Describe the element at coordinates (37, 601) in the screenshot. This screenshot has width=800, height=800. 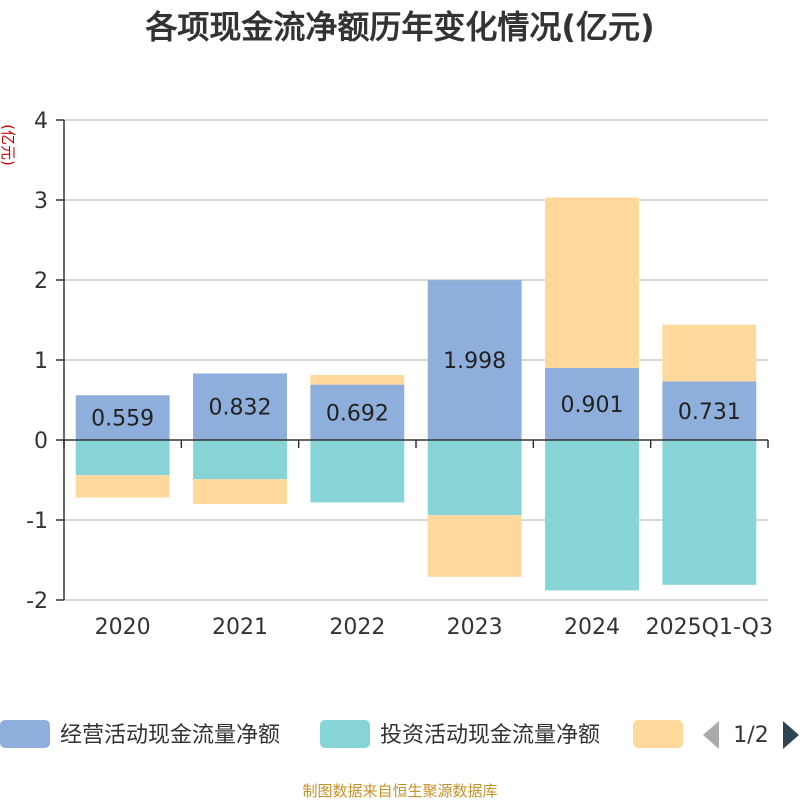
I see `y-tick-label: -2` at that location.